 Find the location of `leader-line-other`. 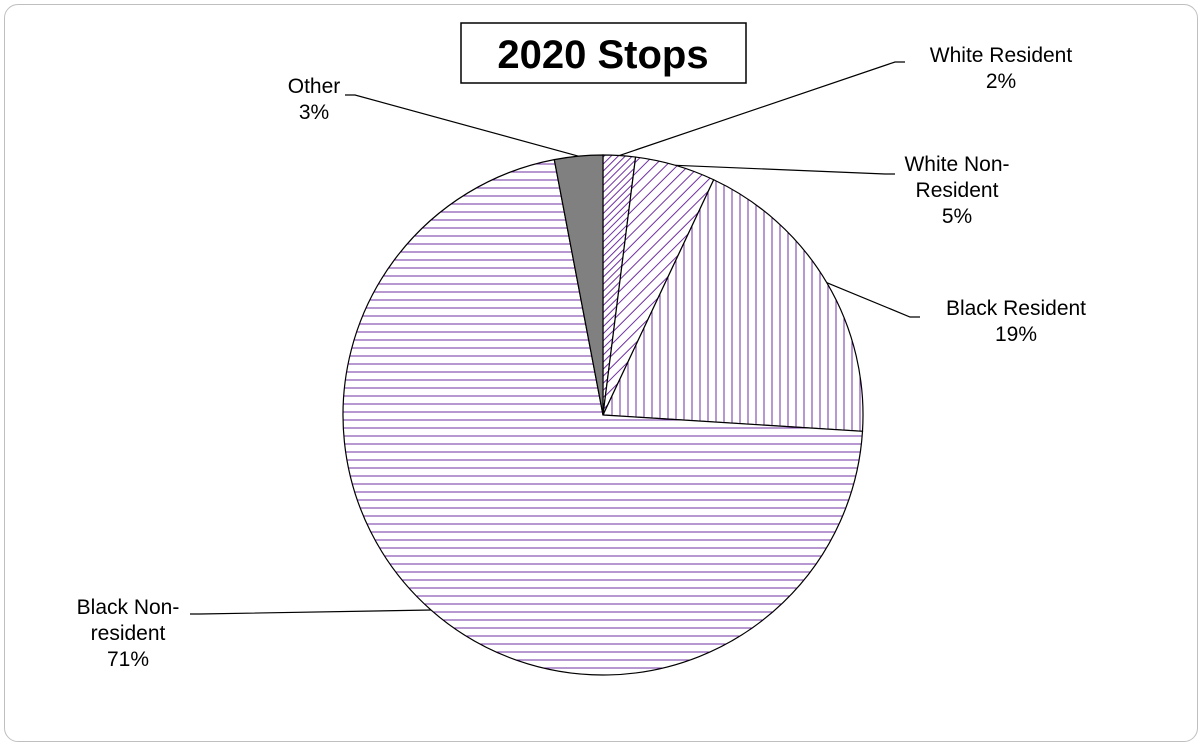

leader-line-other is located at coordinates (462, 125).